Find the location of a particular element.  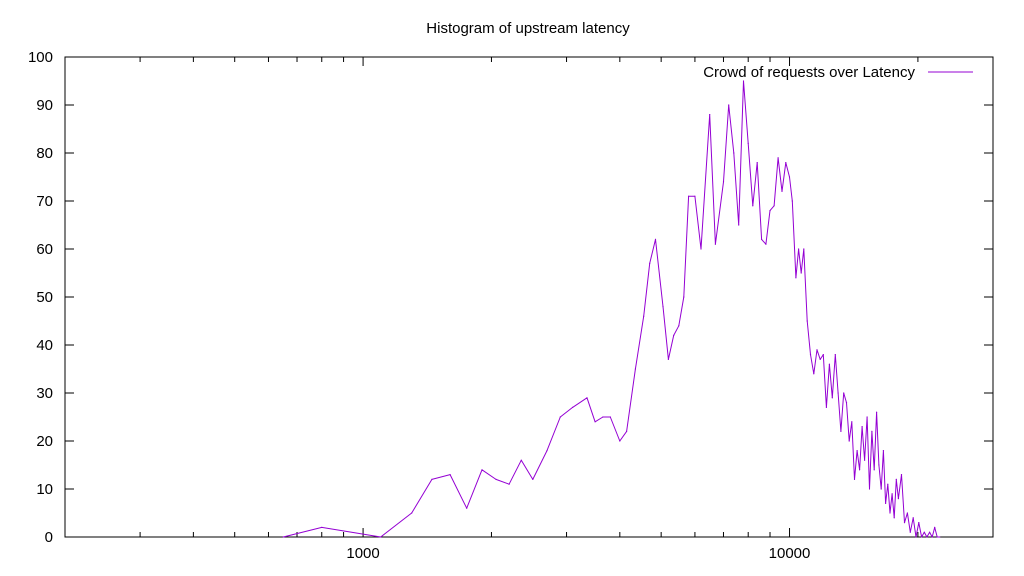

x-tick-label: 10000 is located at coordinates (790, 553).